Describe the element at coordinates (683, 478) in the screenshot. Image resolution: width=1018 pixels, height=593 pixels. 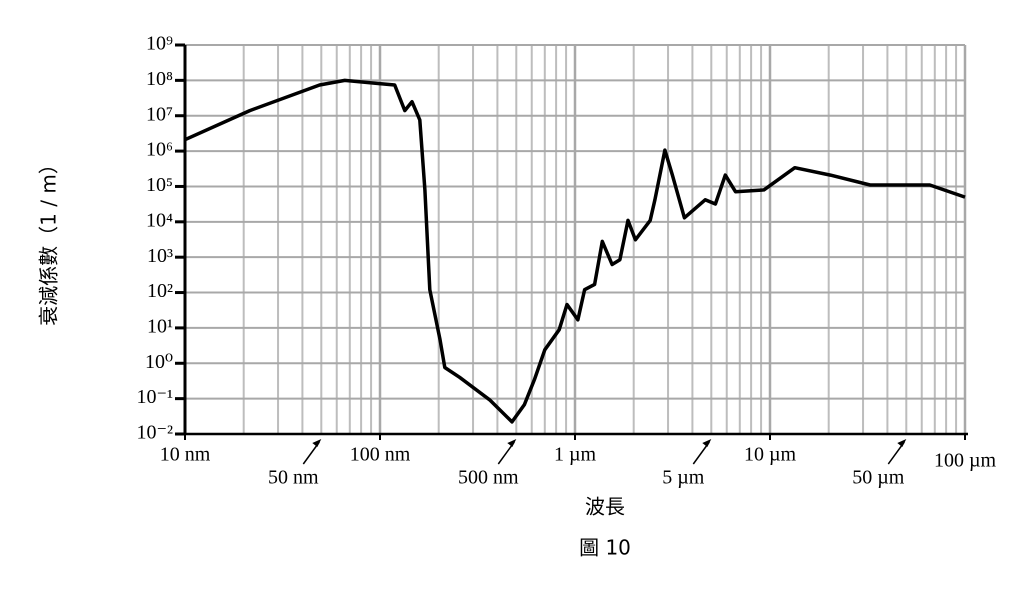
I see `annotation-label: 5 µm` at that location.